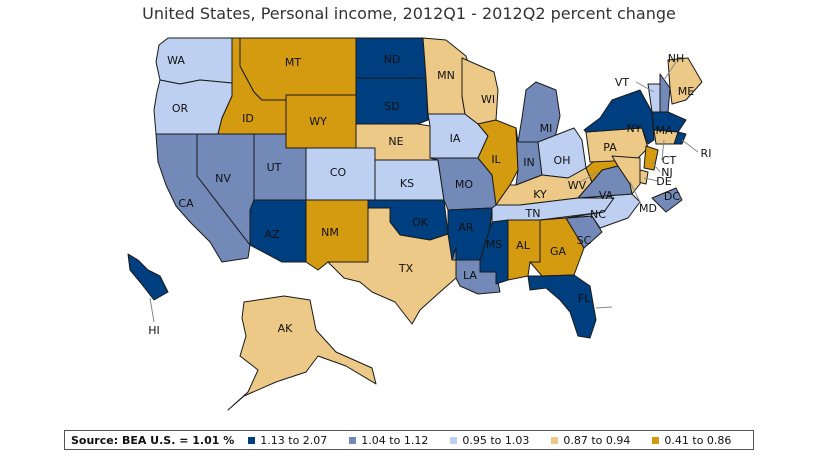 This screenshot has height=461, width=818. Describe the element at coordinates (330, 232) in the screenshot. I see `state-label-nm: NM` at that location.